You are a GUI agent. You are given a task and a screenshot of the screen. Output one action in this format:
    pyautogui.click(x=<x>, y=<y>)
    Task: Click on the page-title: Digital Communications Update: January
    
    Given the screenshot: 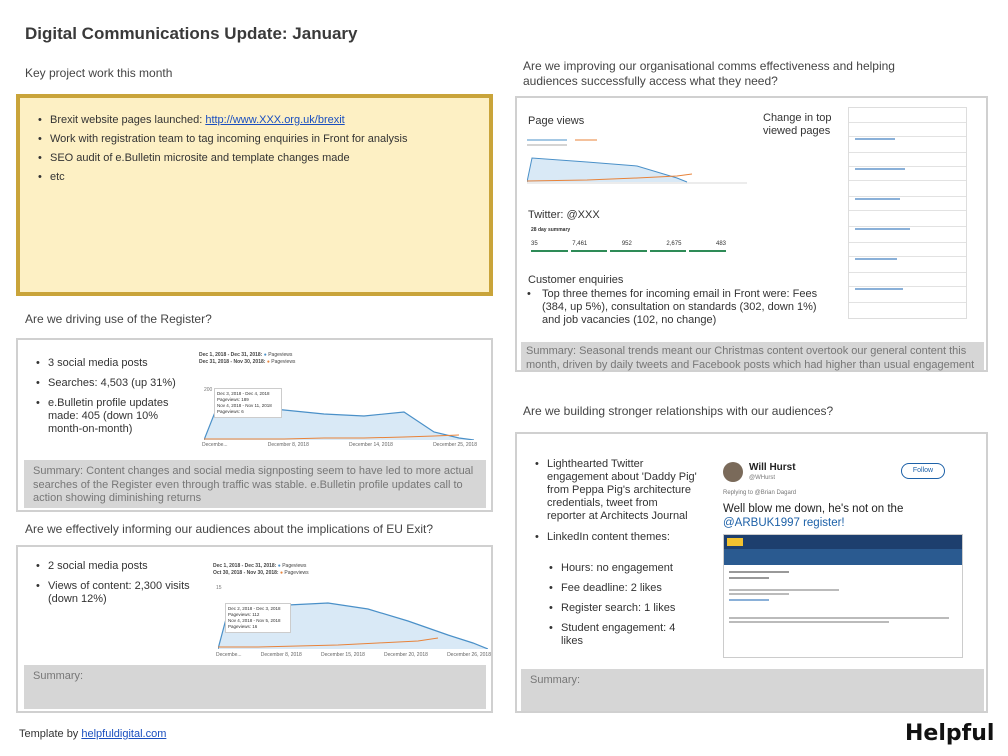 What is the action you would take?
    pyautogui.click(x=191, y=33)
    